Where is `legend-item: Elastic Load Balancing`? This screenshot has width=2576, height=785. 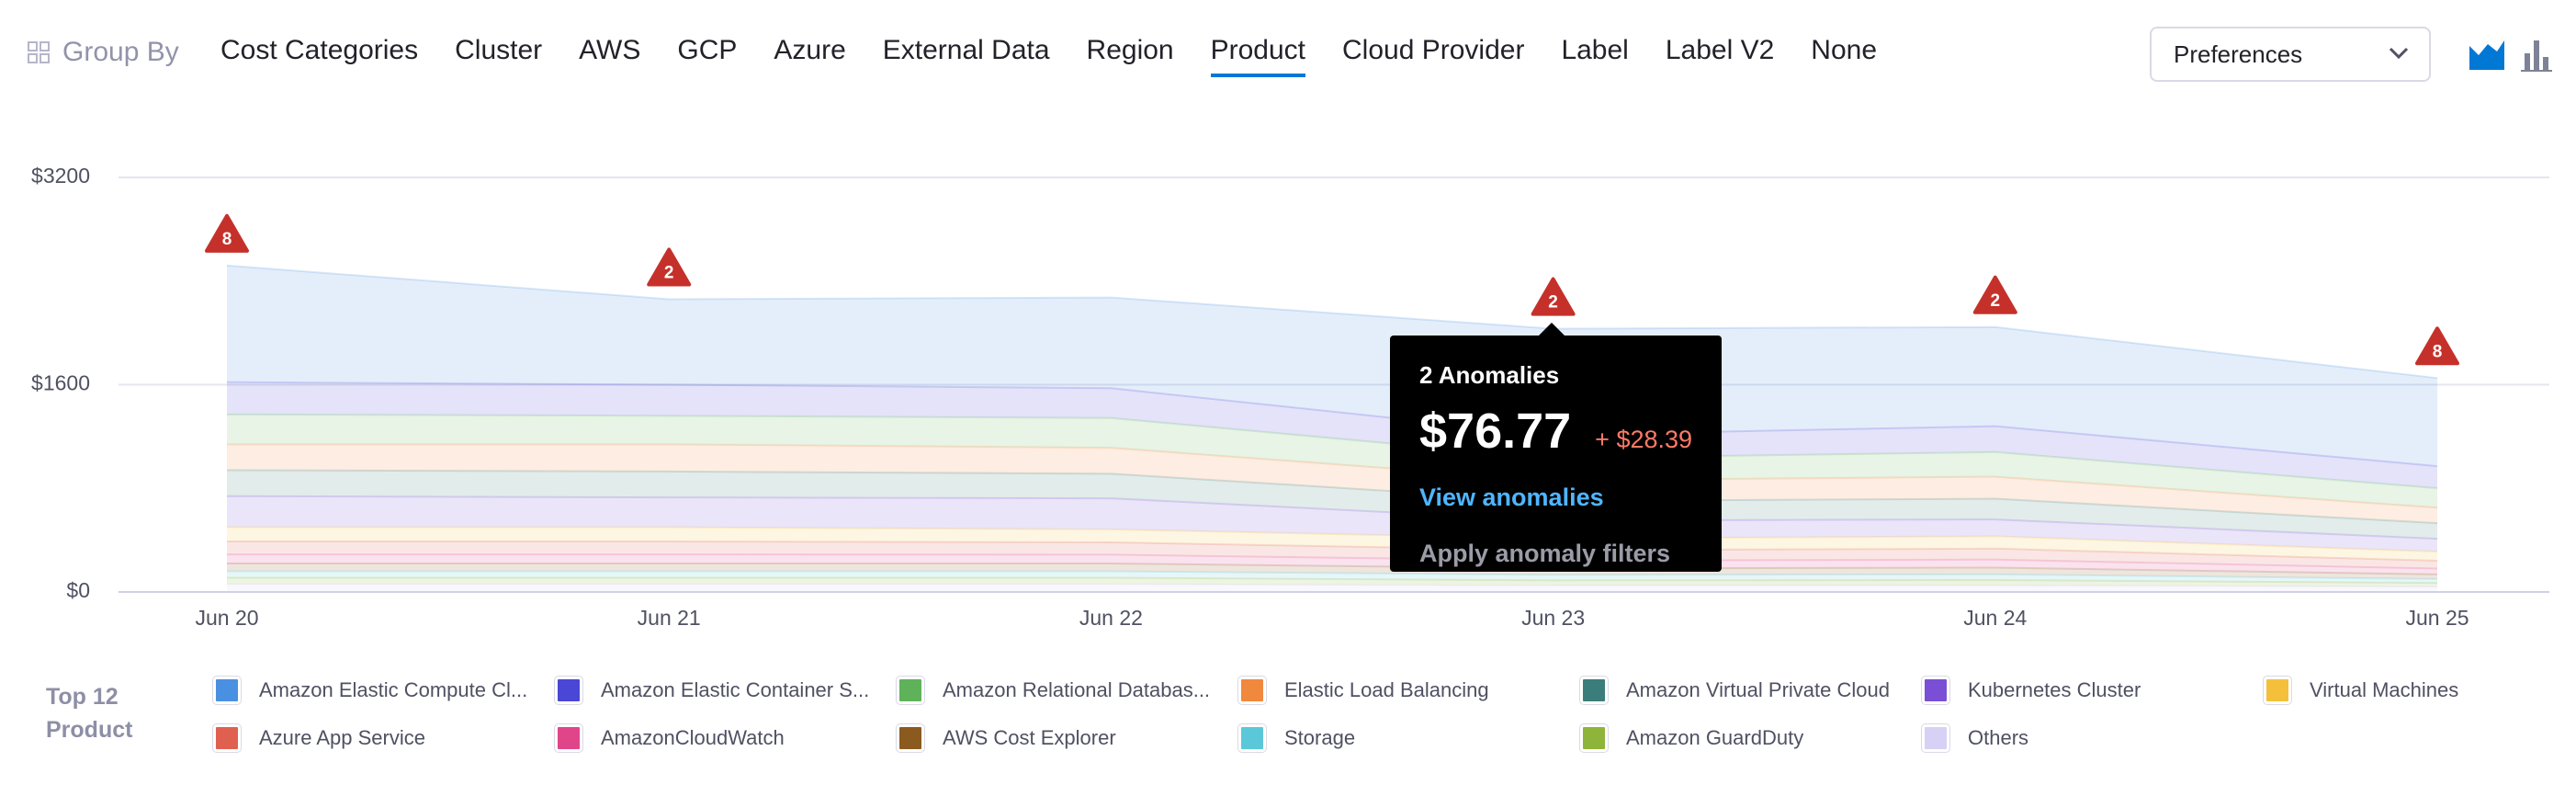 legend-item: Elastic Load Balancing is located at coordinates (1409, 690).